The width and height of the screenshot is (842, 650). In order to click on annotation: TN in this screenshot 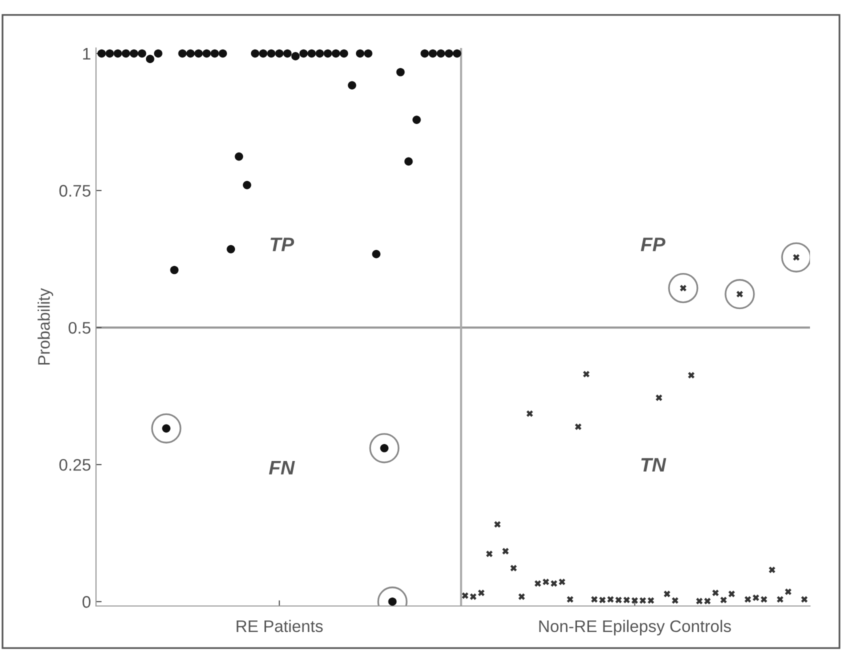, I will do `click(653, 465)`.